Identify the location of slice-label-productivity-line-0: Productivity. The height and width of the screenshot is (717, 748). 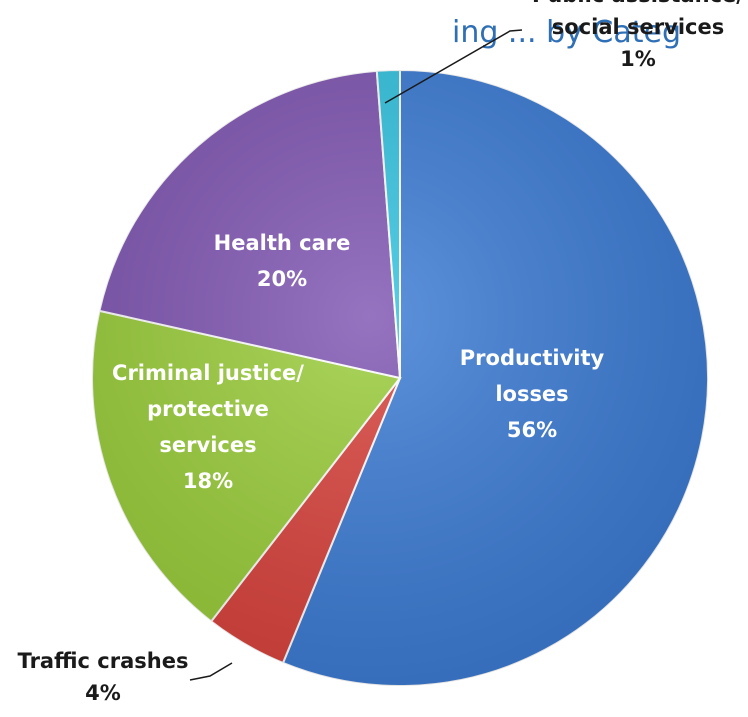
(532, 358).